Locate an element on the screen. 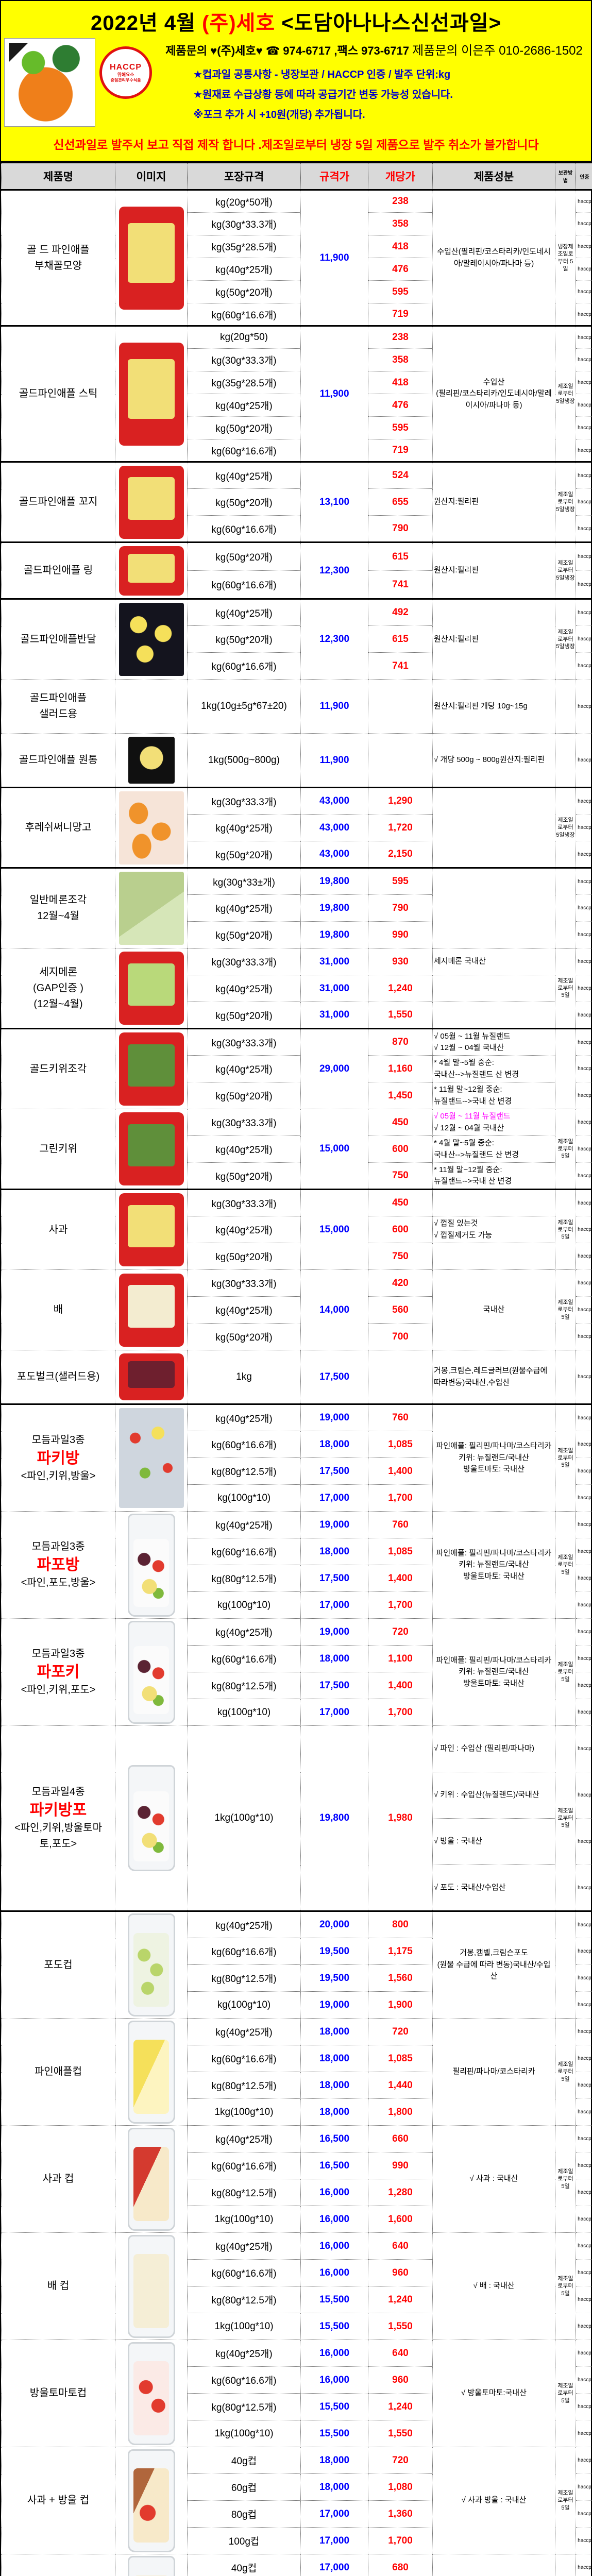 The height and width of the screenshot is (2576, 592). each-price: 990 is located at coordinates (400, 934).